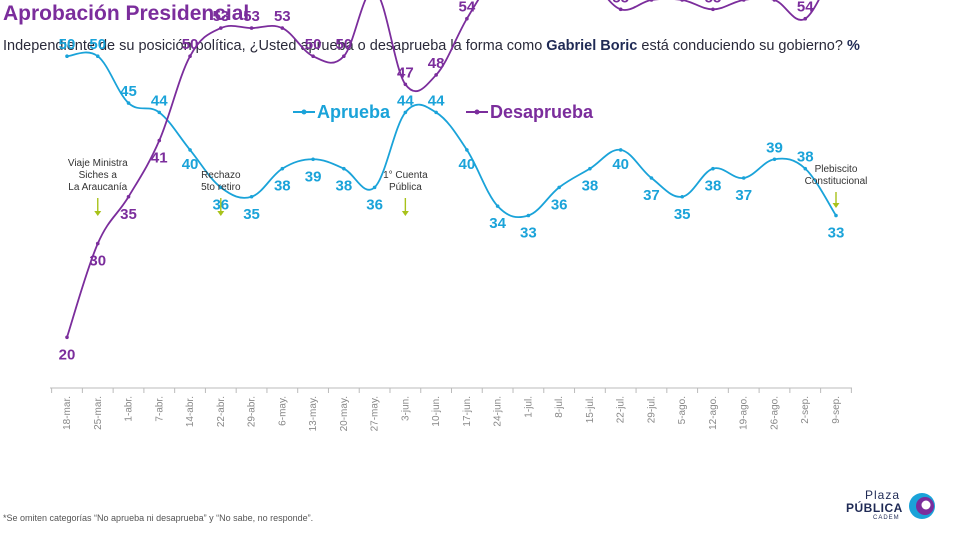  I want to click on data-label: 47, so click(405, 72).